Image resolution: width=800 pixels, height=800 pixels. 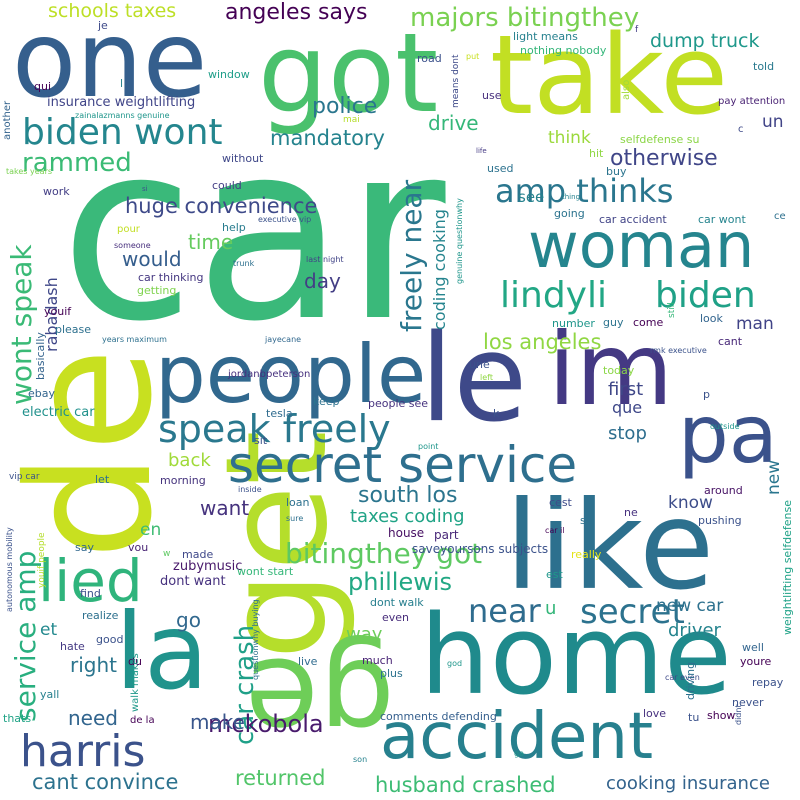 What do you see at coordinates (77, 163) in the screenshot?
I see `word: rammed` at bounding box center [77, 163].